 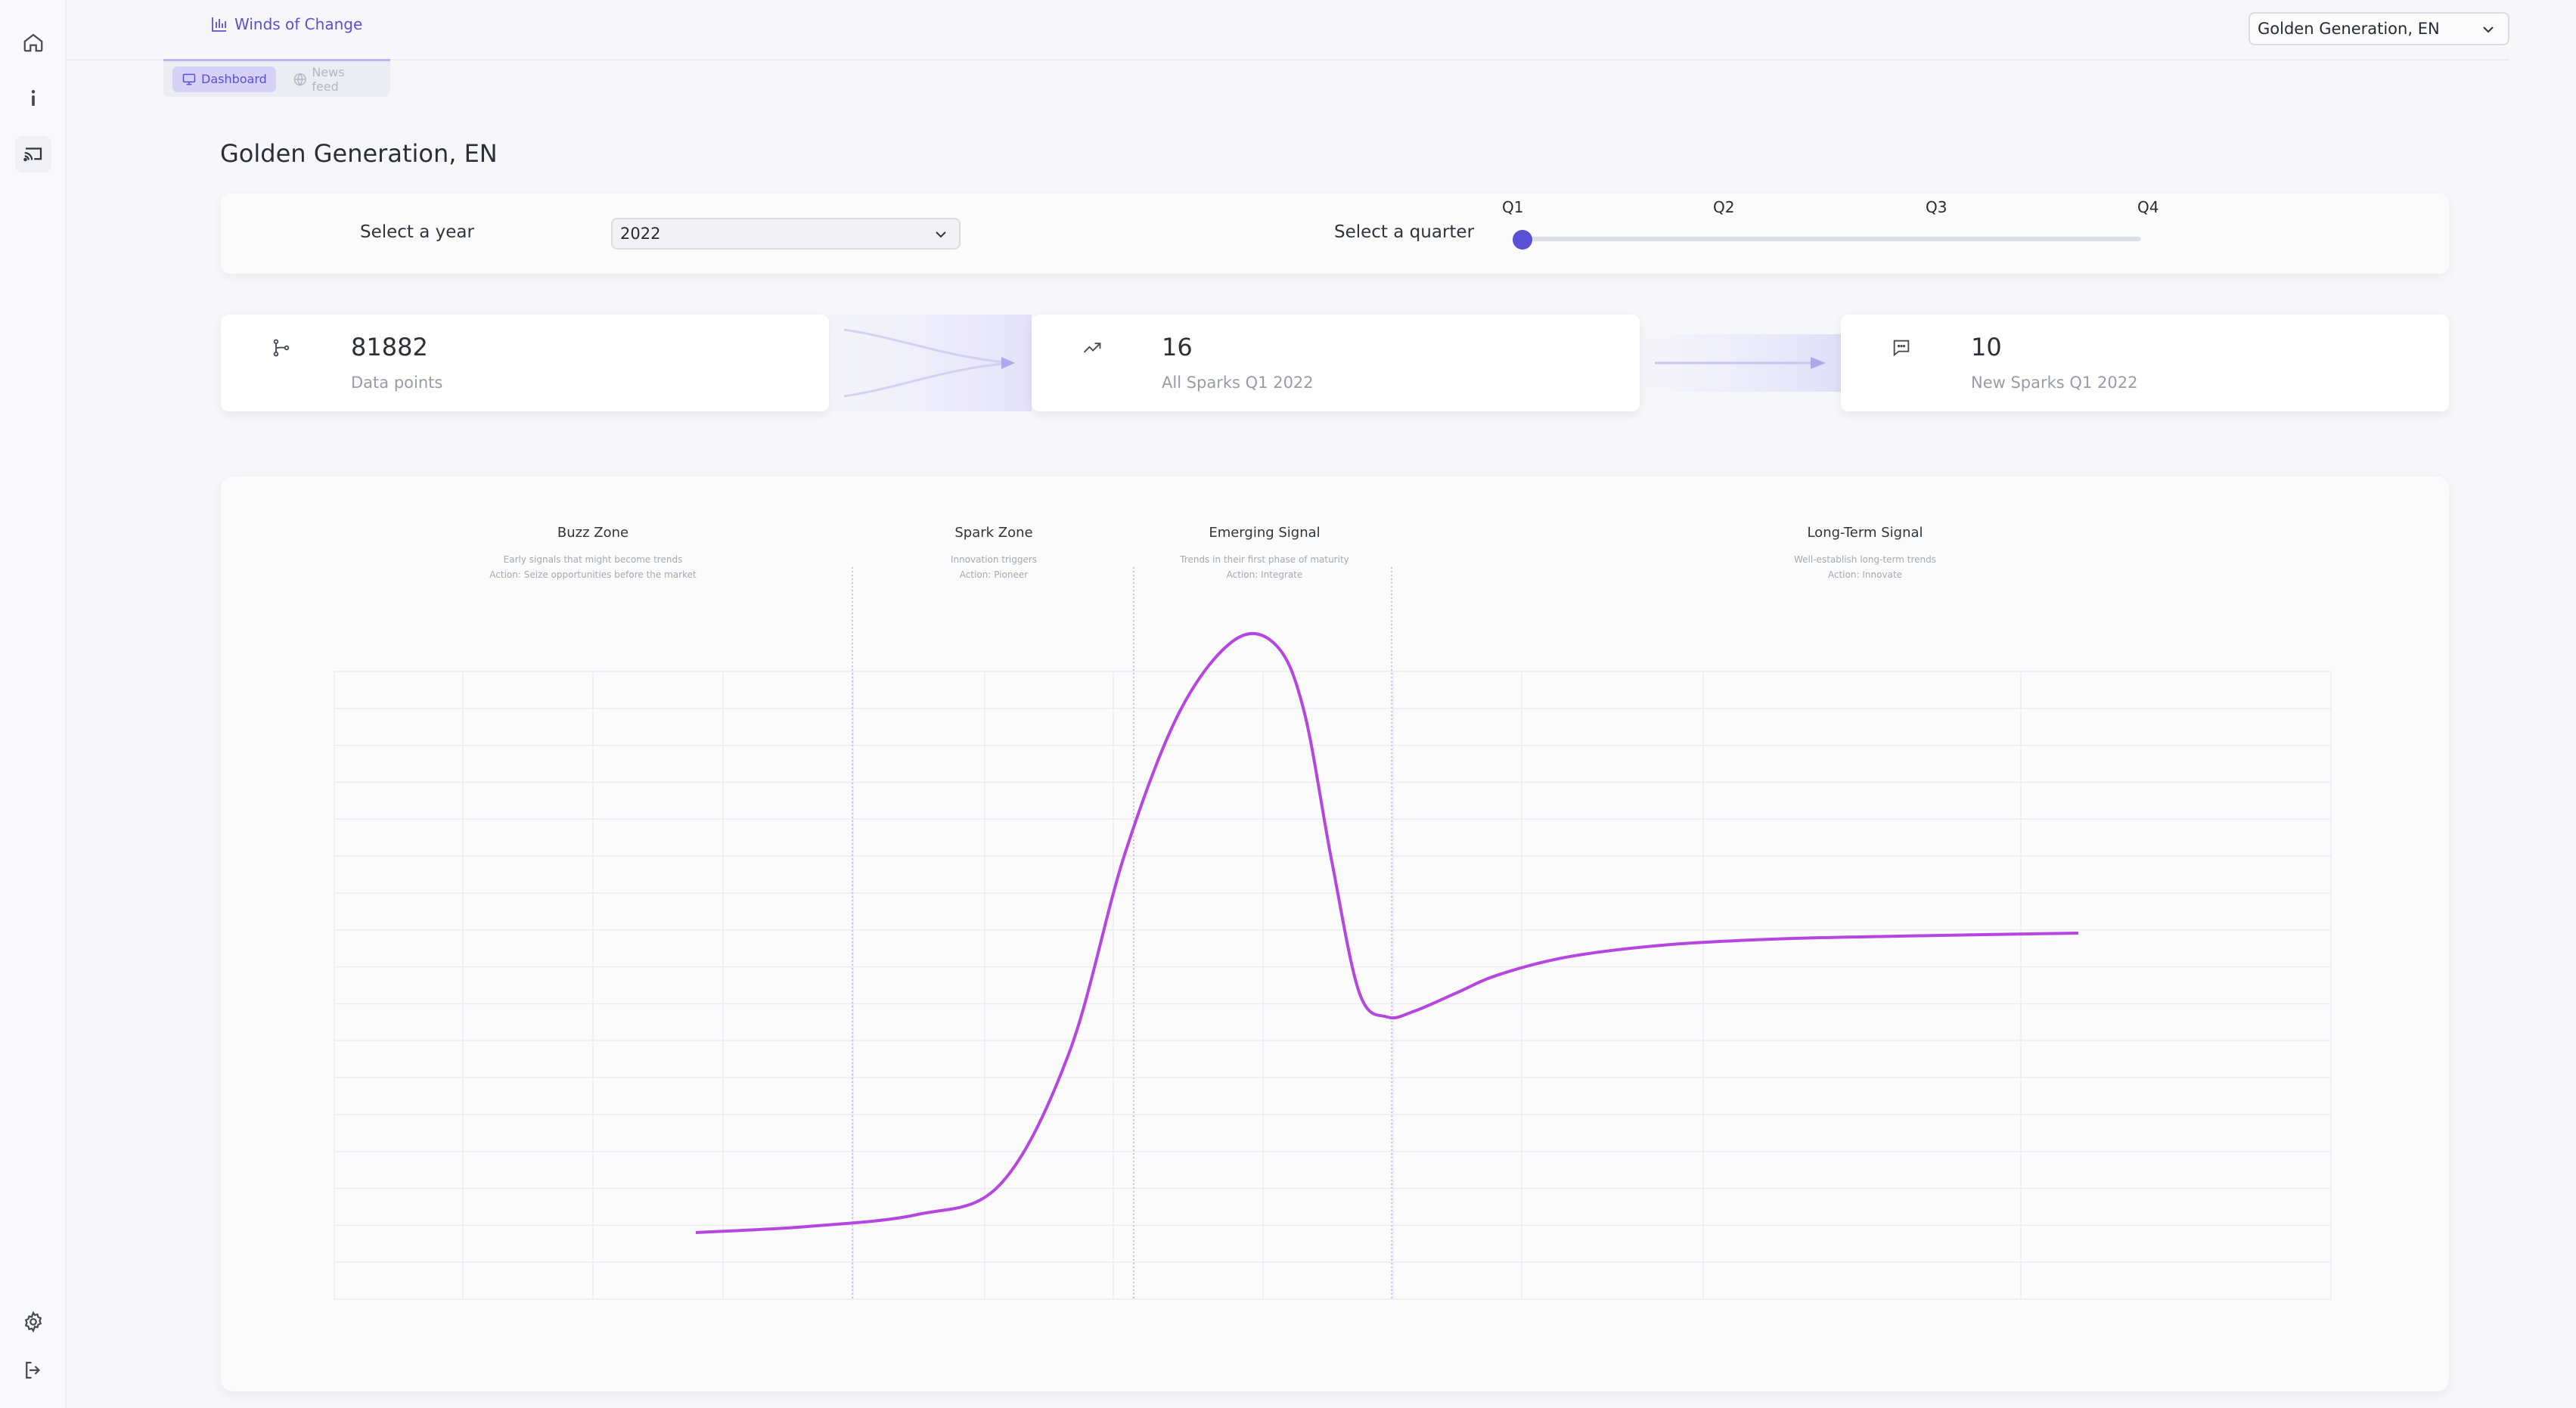 I want to click on zone-action: Action: Pioneer, so click(x=994, y=574).